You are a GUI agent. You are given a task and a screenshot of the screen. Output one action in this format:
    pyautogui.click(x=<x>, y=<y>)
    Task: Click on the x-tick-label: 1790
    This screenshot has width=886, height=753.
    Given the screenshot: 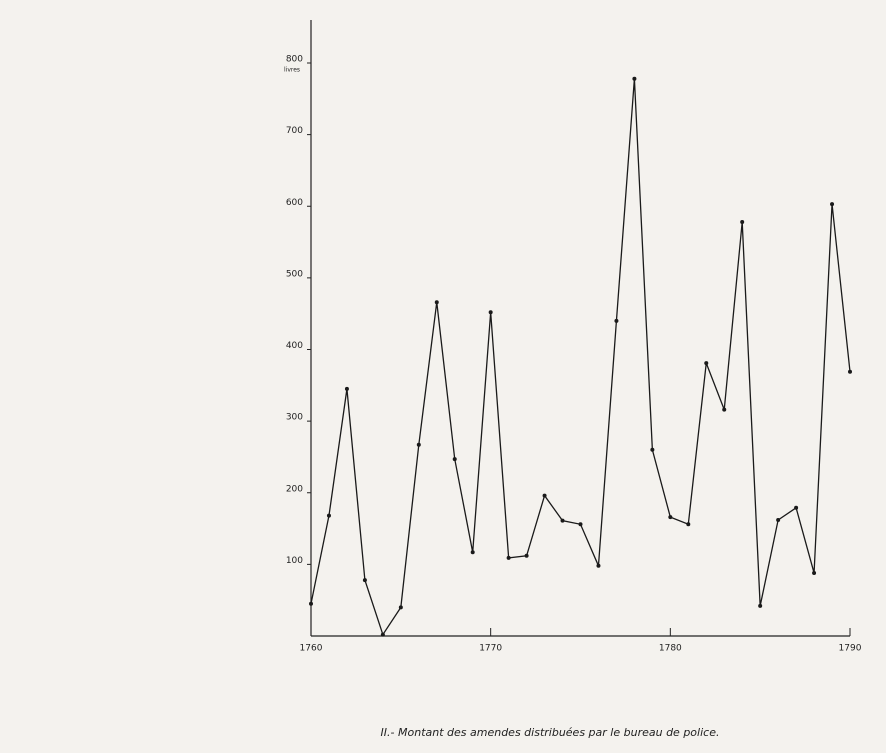 What is the action you would take?
    pyautogui.click(x=850, y=649)
    